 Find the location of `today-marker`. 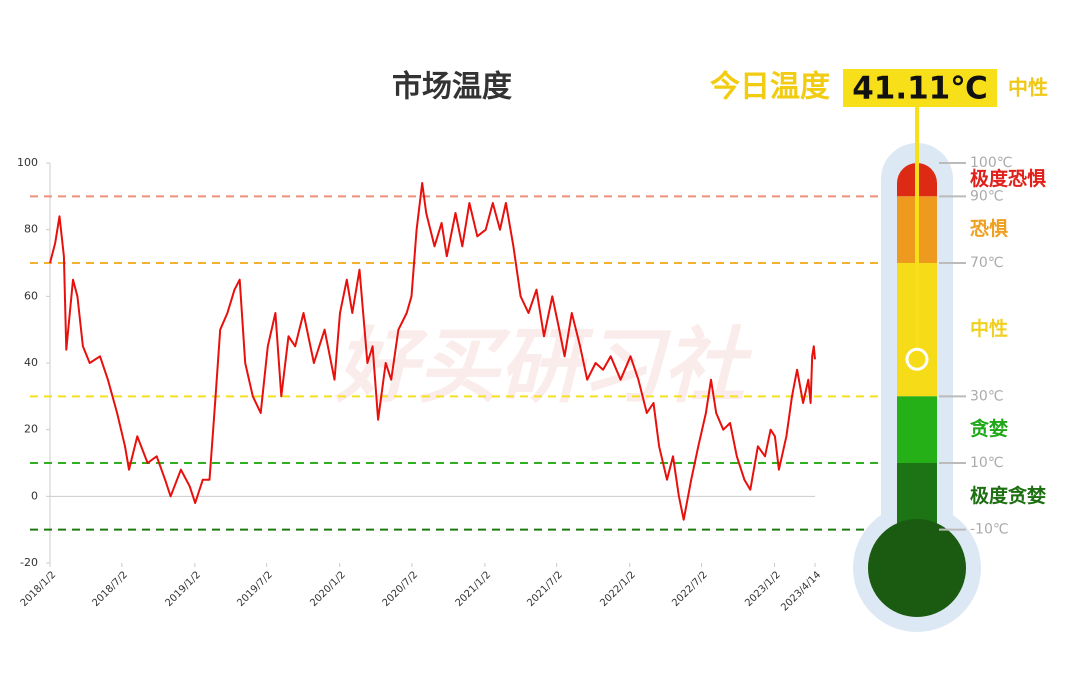

today-marker is located at coordinates (917, 359).